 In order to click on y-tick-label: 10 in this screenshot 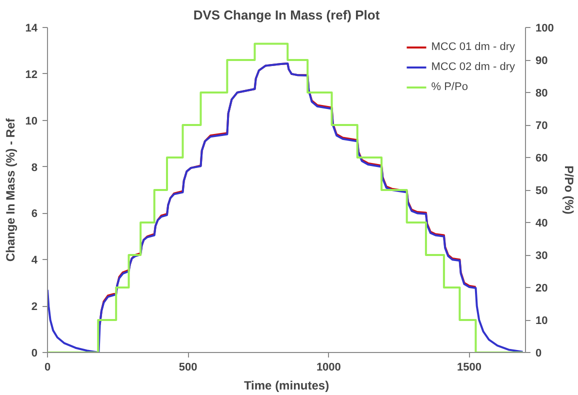, I will do `click(31, 121)`.